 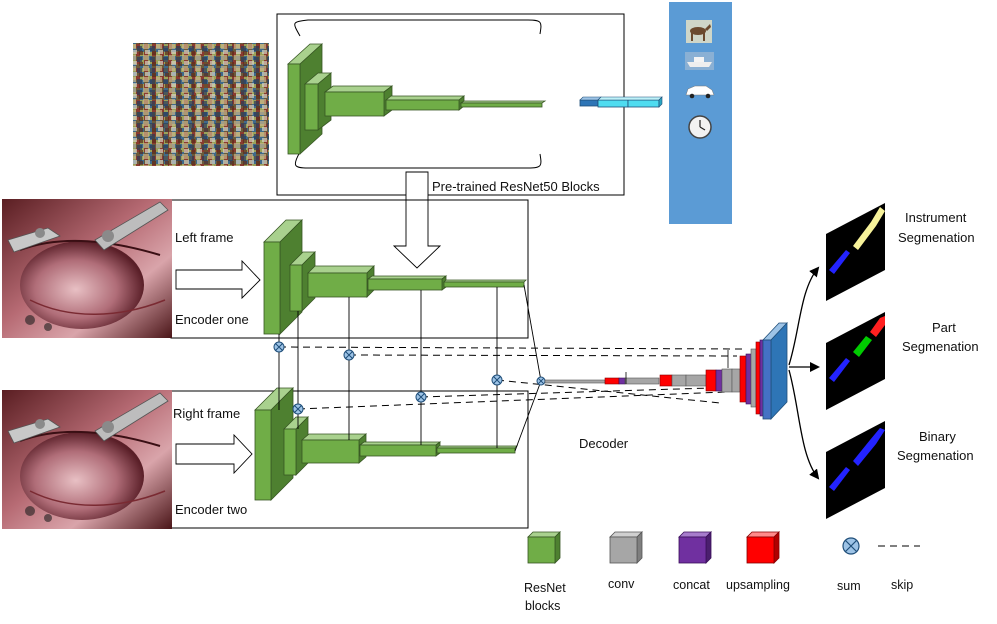 I want to click on clock-icon, so click(x=700, y=127).